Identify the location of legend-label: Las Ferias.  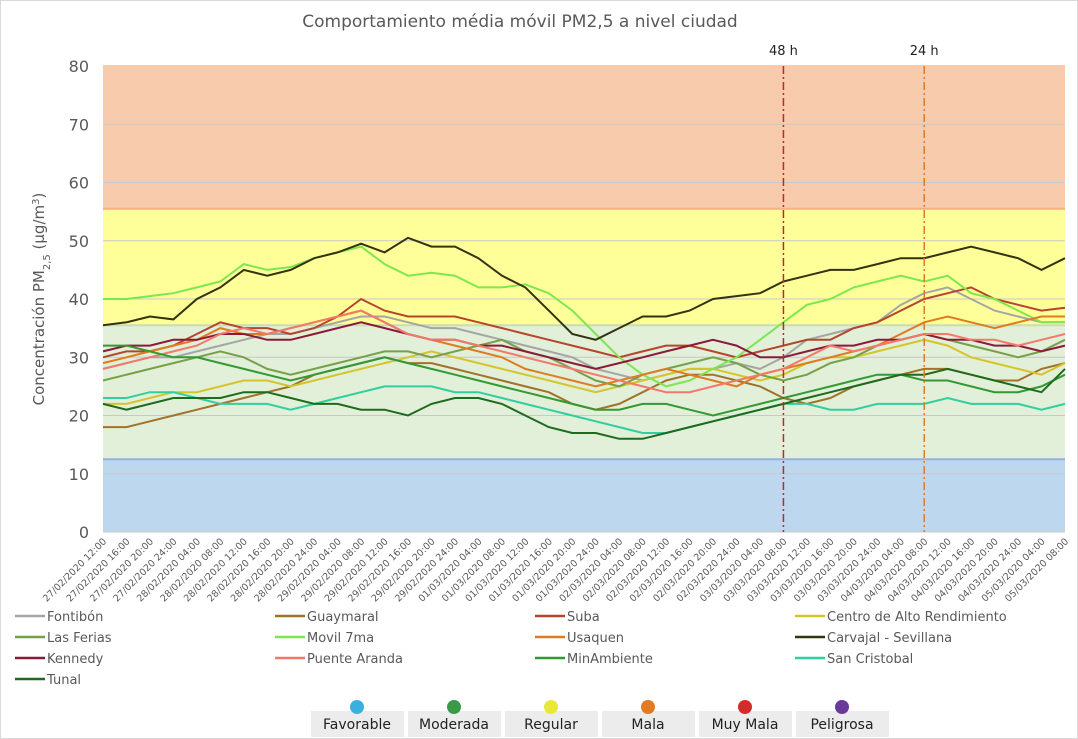
(79, 638).